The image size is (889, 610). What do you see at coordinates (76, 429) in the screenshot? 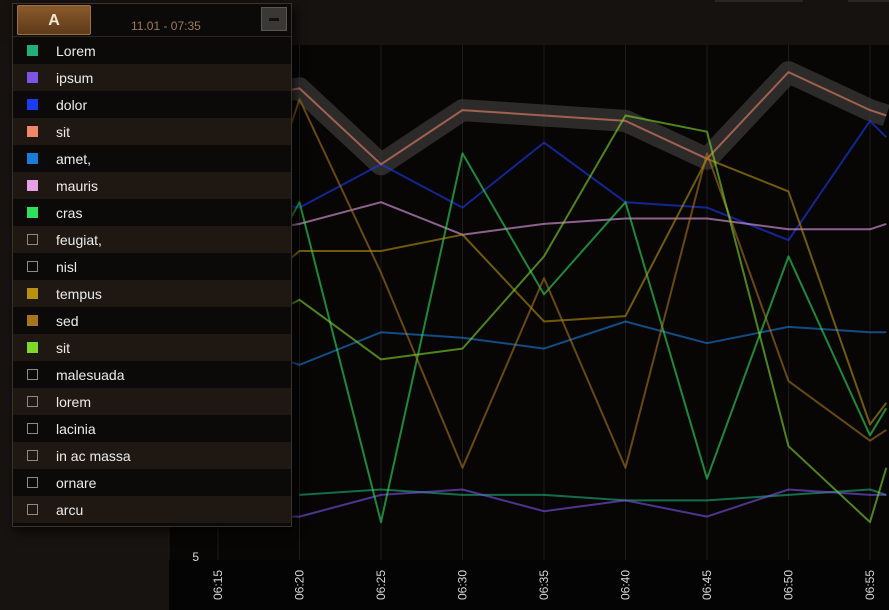
I see `legend-item-label: lacinia` at bounding box center [76, 429].